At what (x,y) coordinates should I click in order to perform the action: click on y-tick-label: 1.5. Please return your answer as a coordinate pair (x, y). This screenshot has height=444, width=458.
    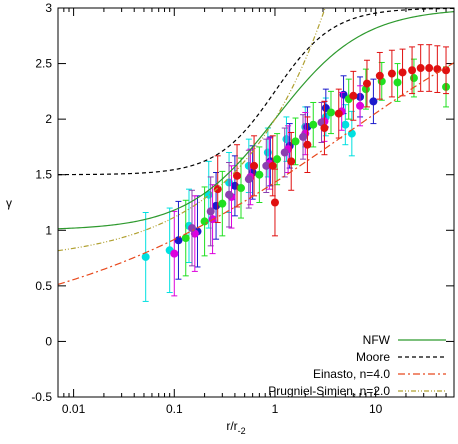
    Looking at the image, I should click on (43, 175).